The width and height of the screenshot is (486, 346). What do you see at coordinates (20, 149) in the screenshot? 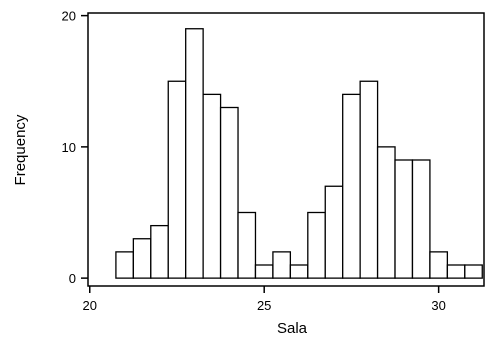
I see `y-axis-title: Frequency` at bounding box center [20, 149].